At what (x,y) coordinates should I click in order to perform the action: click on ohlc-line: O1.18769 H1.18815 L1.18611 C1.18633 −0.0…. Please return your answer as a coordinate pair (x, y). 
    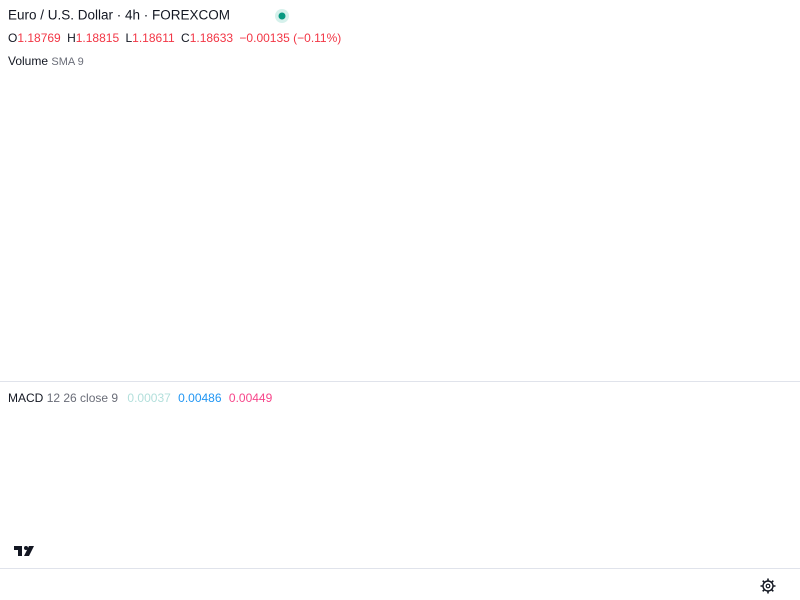
    Looking at the image, I should click on (174, 38).